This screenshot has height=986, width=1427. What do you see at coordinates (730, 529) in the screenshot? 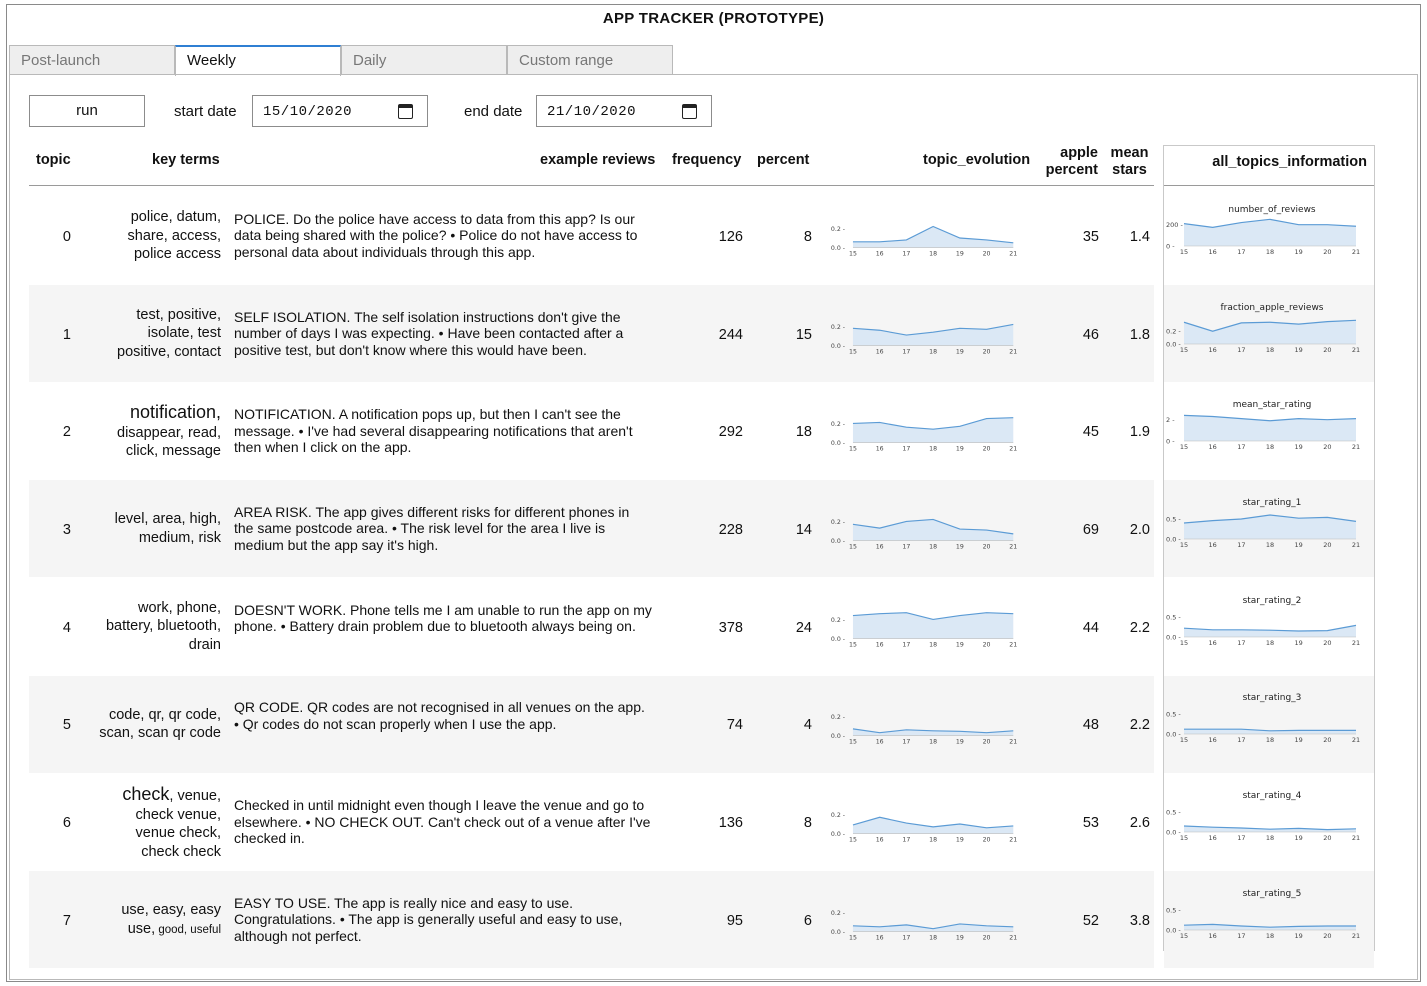
I see `frequency-value: 228` at bounding box center [730, 529].